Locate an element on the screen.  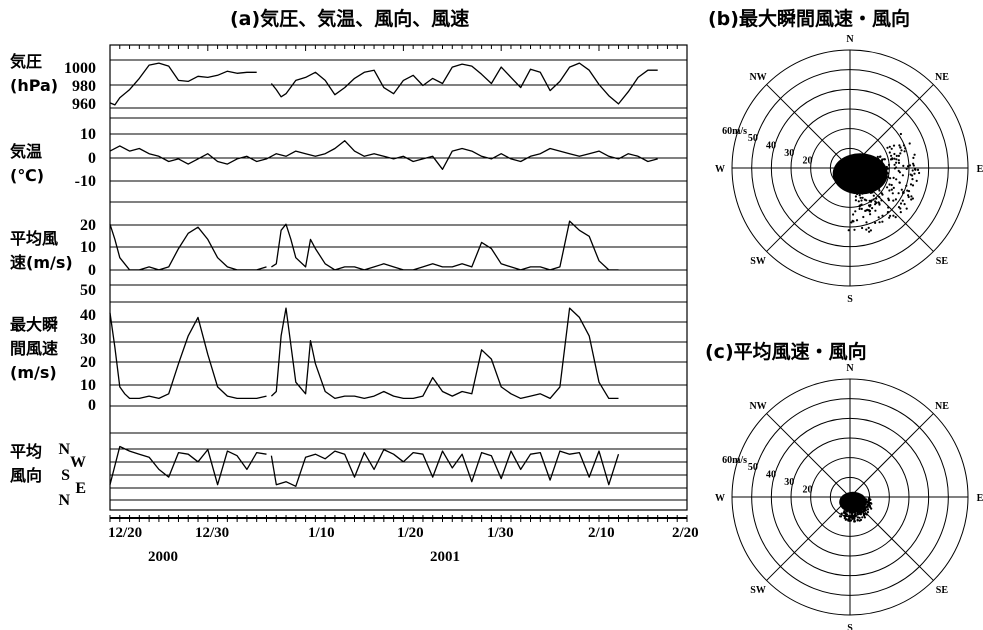
polar-spoke is located at coordinates (891, 455).